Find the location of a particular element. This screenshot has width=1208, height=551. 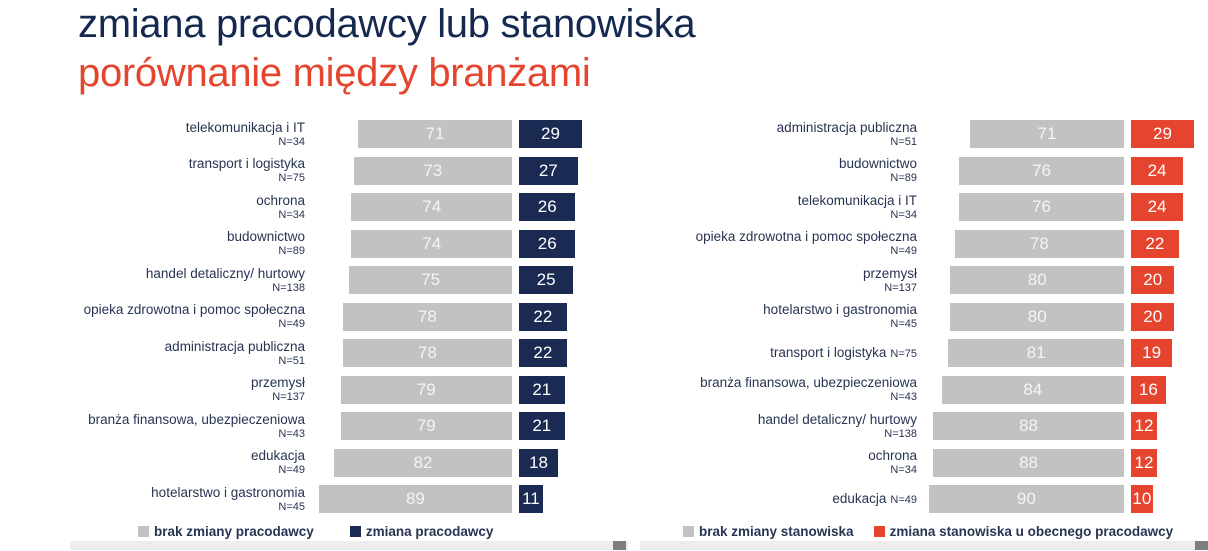

bar-change: 26 is located at coordinates (547, 243).